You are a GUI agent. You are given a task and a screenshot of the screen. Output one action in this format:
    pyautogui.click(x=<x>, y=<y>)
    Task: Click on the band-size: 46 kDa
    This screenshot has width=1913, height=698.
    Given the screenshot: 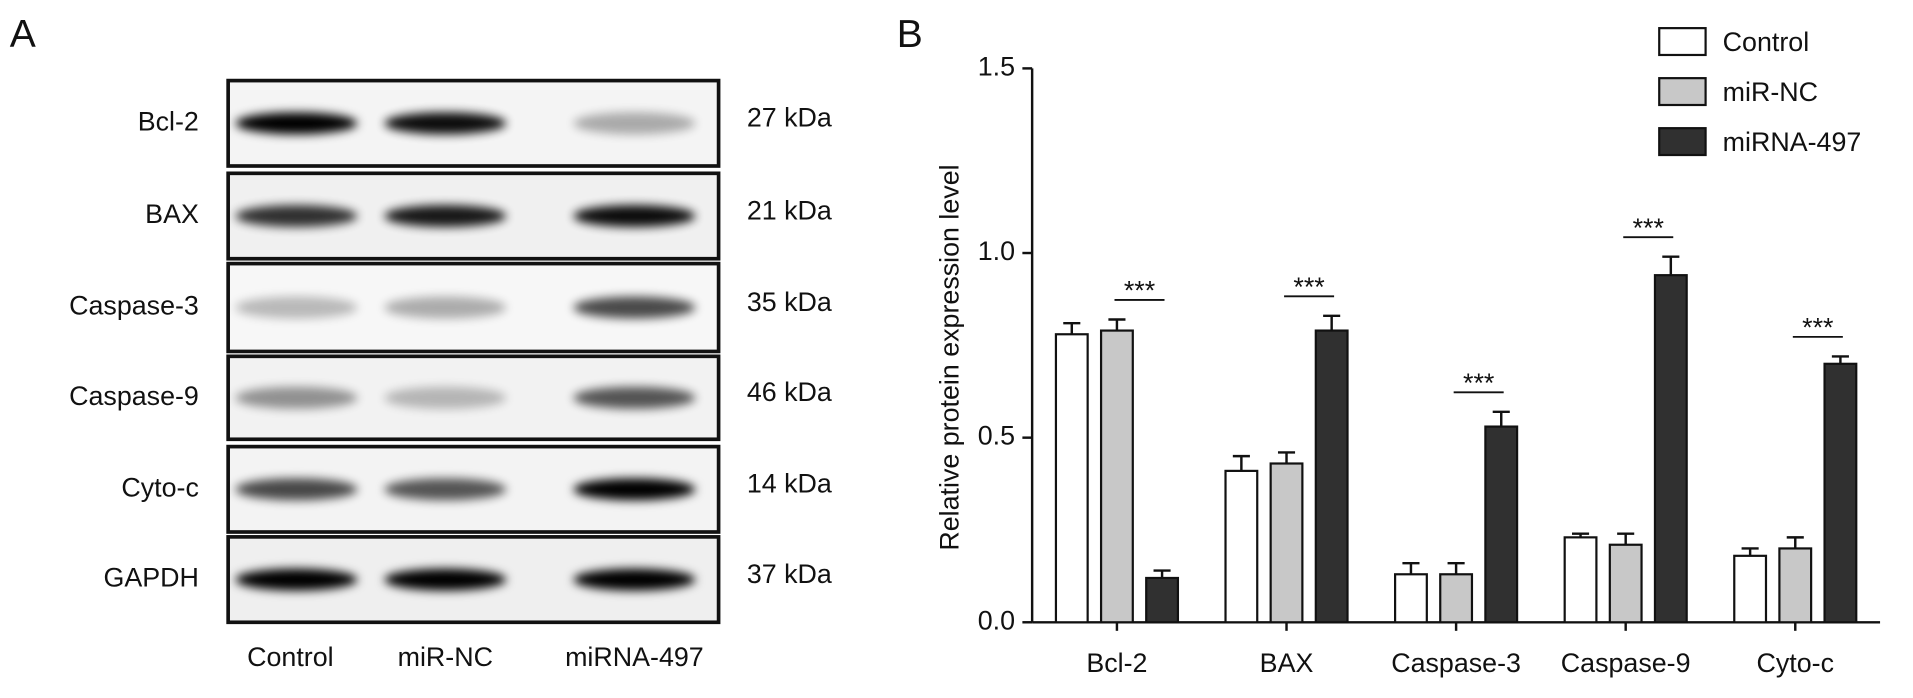 What is the action you would take?
    pyautogui.click(x=789, y=392)
    